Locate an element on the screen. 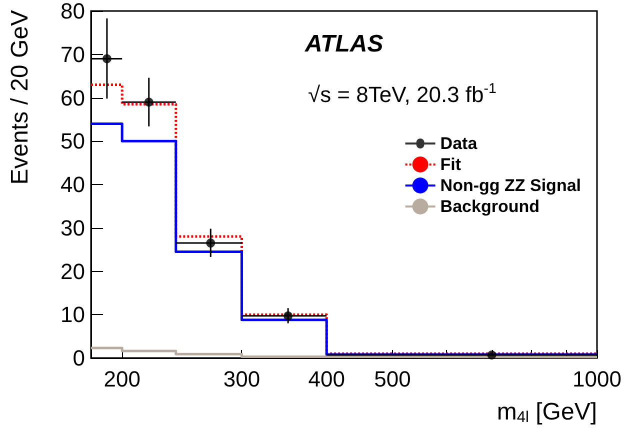 The image size is (626, 440). x-tick-label: 500 is located at coordinates (392, 379).